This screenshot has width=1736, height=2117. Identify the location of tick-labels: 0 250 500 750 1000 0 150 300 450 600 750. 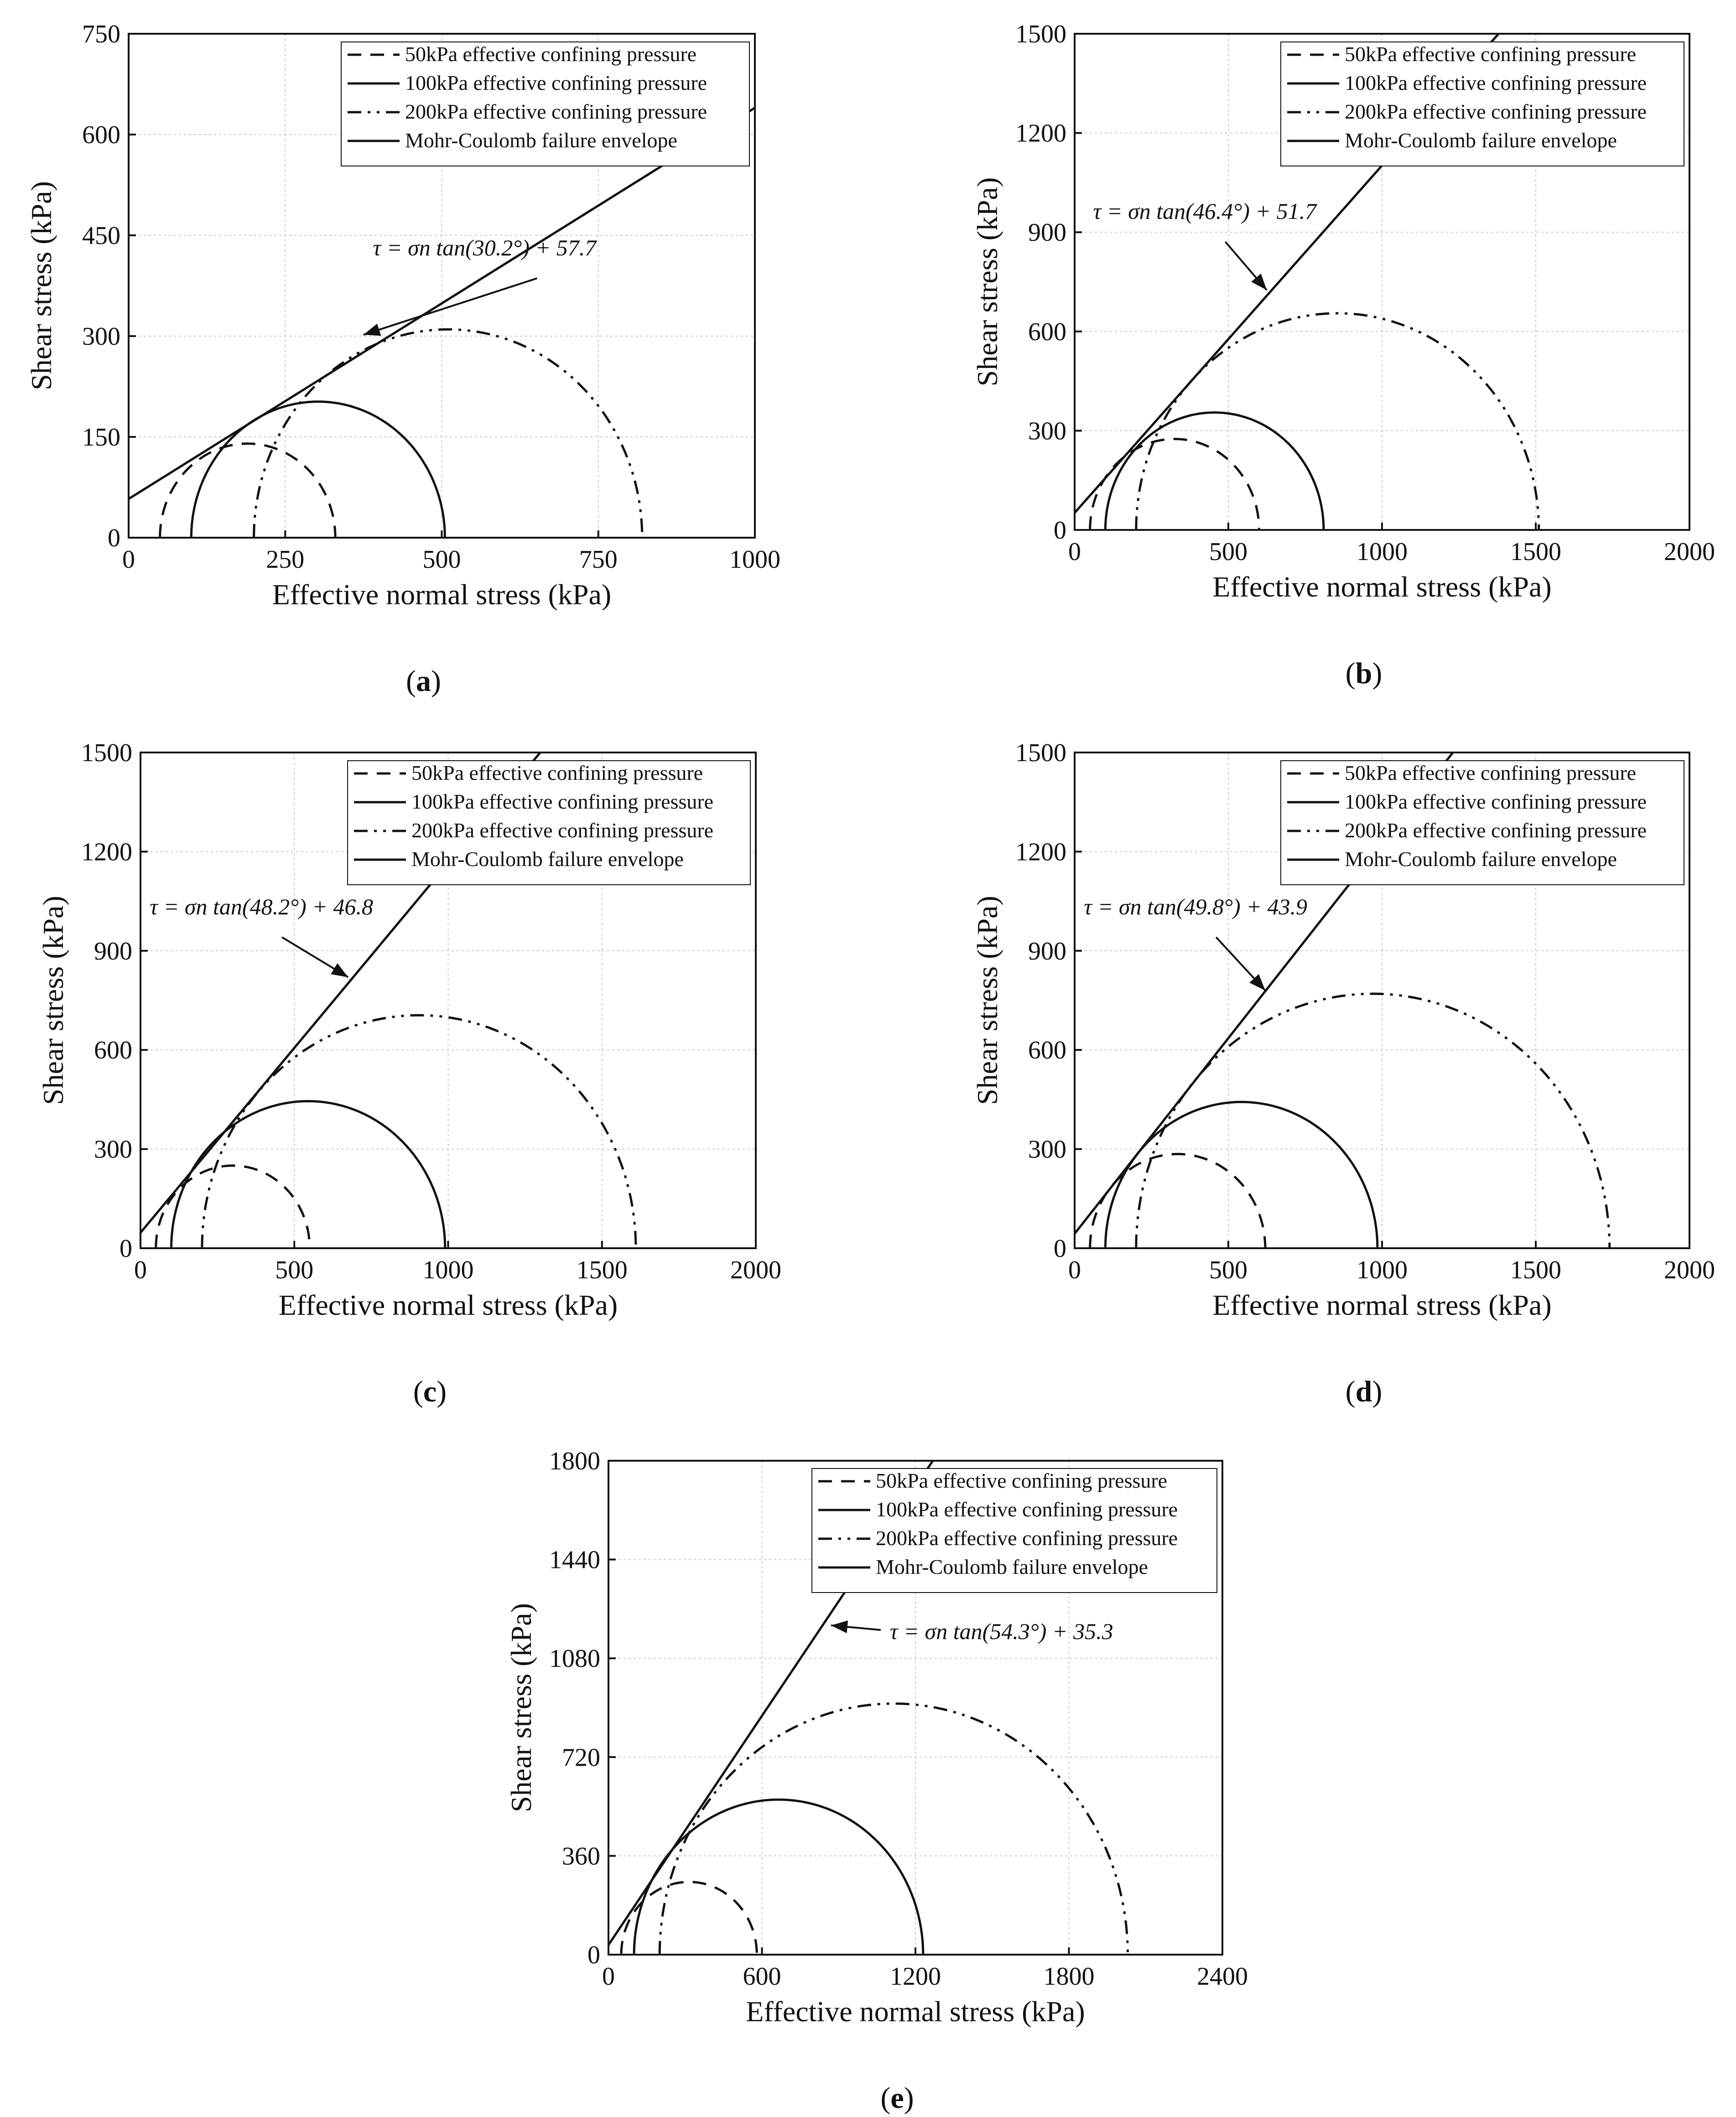
(431, 297).